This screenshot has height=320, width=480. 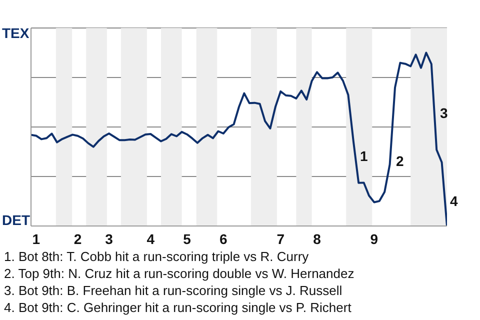 I want to click on text: 4. Bot 9th: C. Gehringer hit a run-scoring single vs P. Richert, so click(x=178, y=307).